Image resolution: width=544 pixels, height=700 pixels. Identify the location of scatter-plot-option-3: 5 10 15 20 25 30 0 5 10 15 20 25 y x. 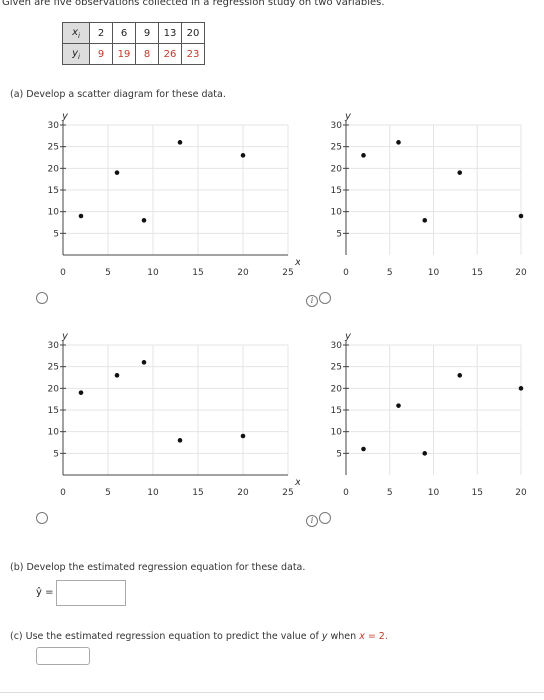
(174, 414).